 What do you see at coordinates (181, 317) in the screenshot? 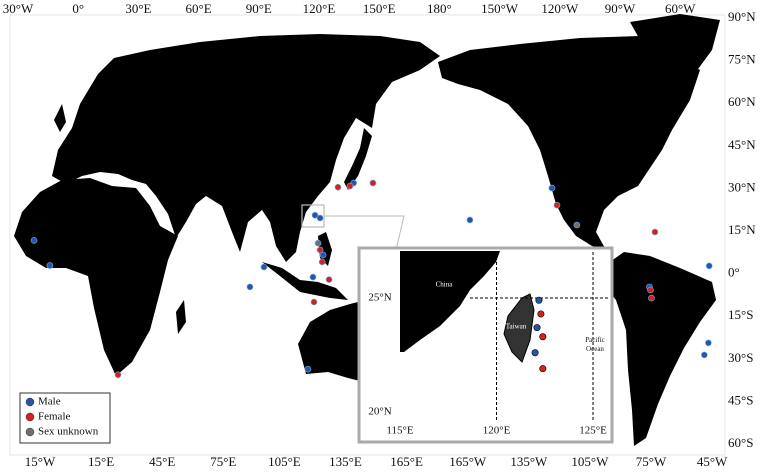
I see `madagascar` at bounding box center [181, 317].